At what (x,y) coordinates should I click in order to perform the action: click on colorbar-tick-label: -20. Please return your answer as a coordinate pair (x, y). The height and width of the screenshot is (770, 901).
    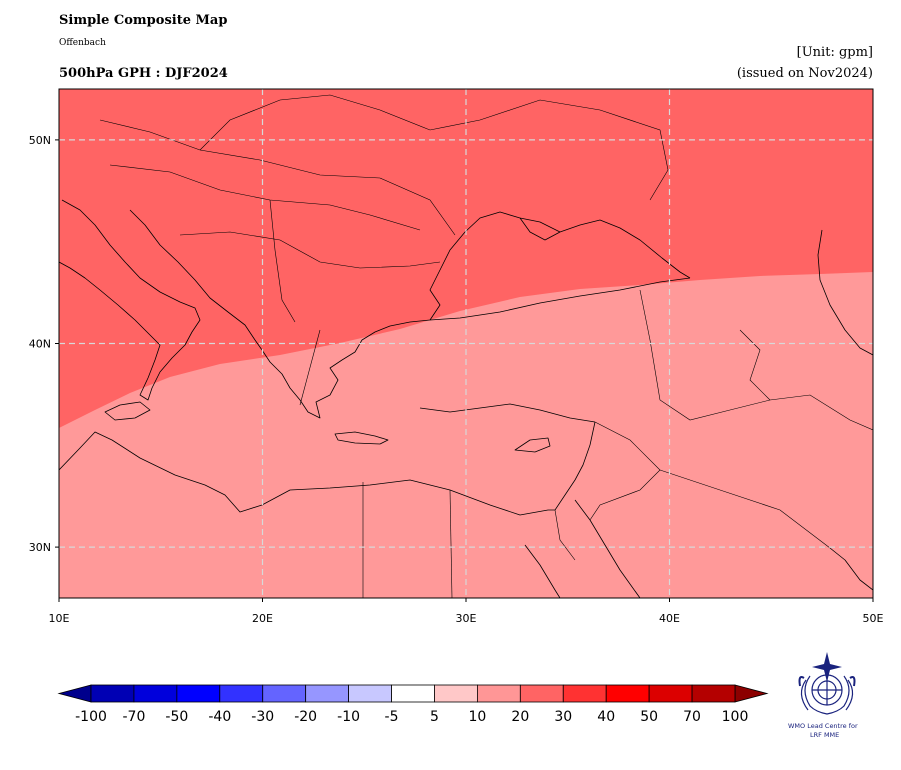
    Looking at the image, I should click on (305, 717).